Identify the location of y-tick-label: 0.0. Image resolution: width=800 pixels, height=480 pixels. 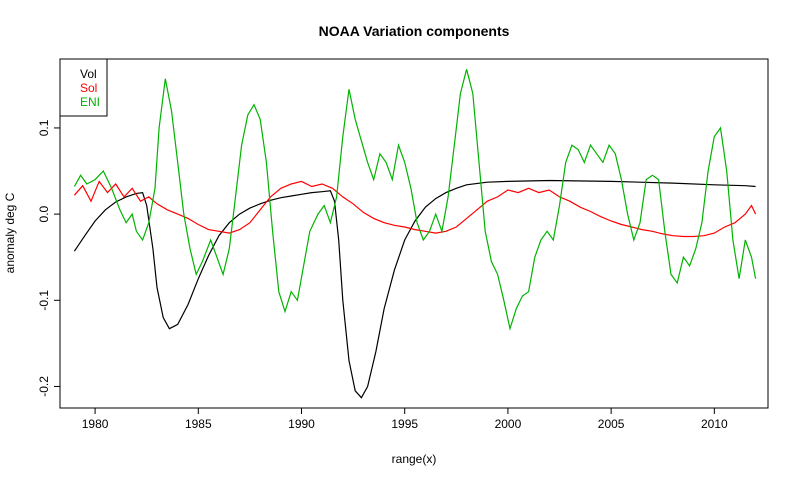
(44, 213).